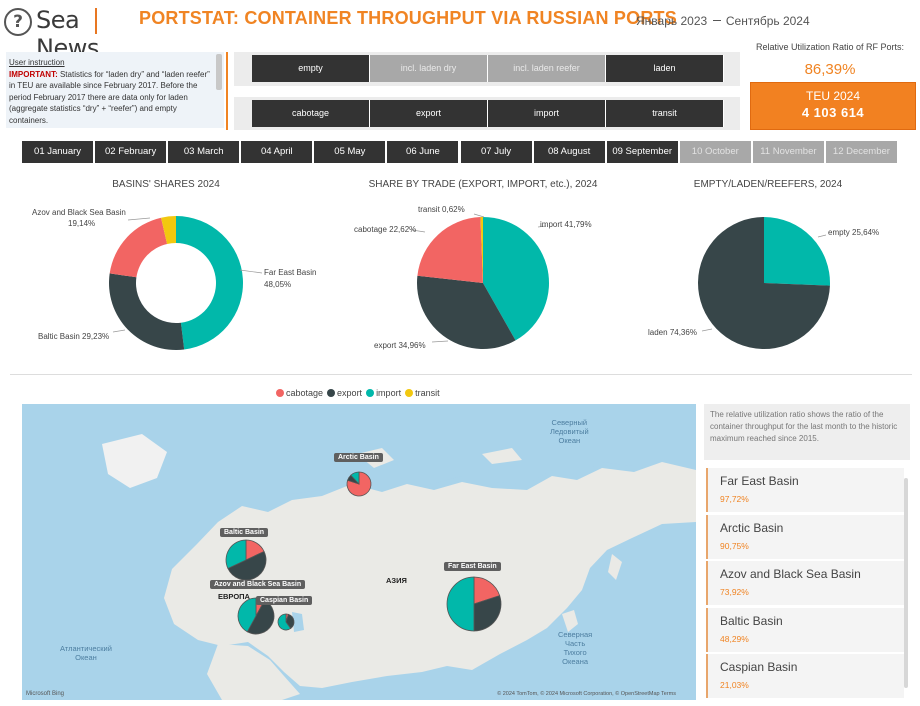 The image size is (920, 706). What do you see at coordinates (409, 393) in the screenshot?
I see `legend-dot-transit` at bounding box center [409, 393].